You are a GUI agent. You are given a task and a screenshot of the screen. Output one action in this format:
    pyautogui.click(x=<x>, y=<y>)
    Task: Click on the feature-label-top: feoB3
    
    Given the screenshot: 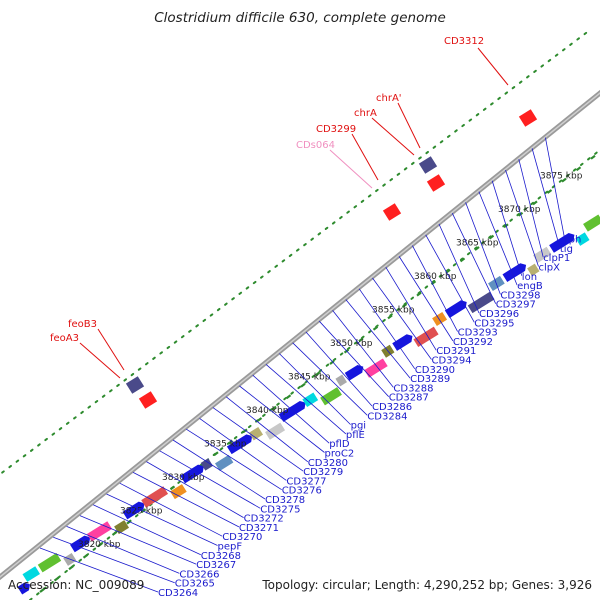 What is the action you would take?
    pyautogui.click(x=82, y=324)
    